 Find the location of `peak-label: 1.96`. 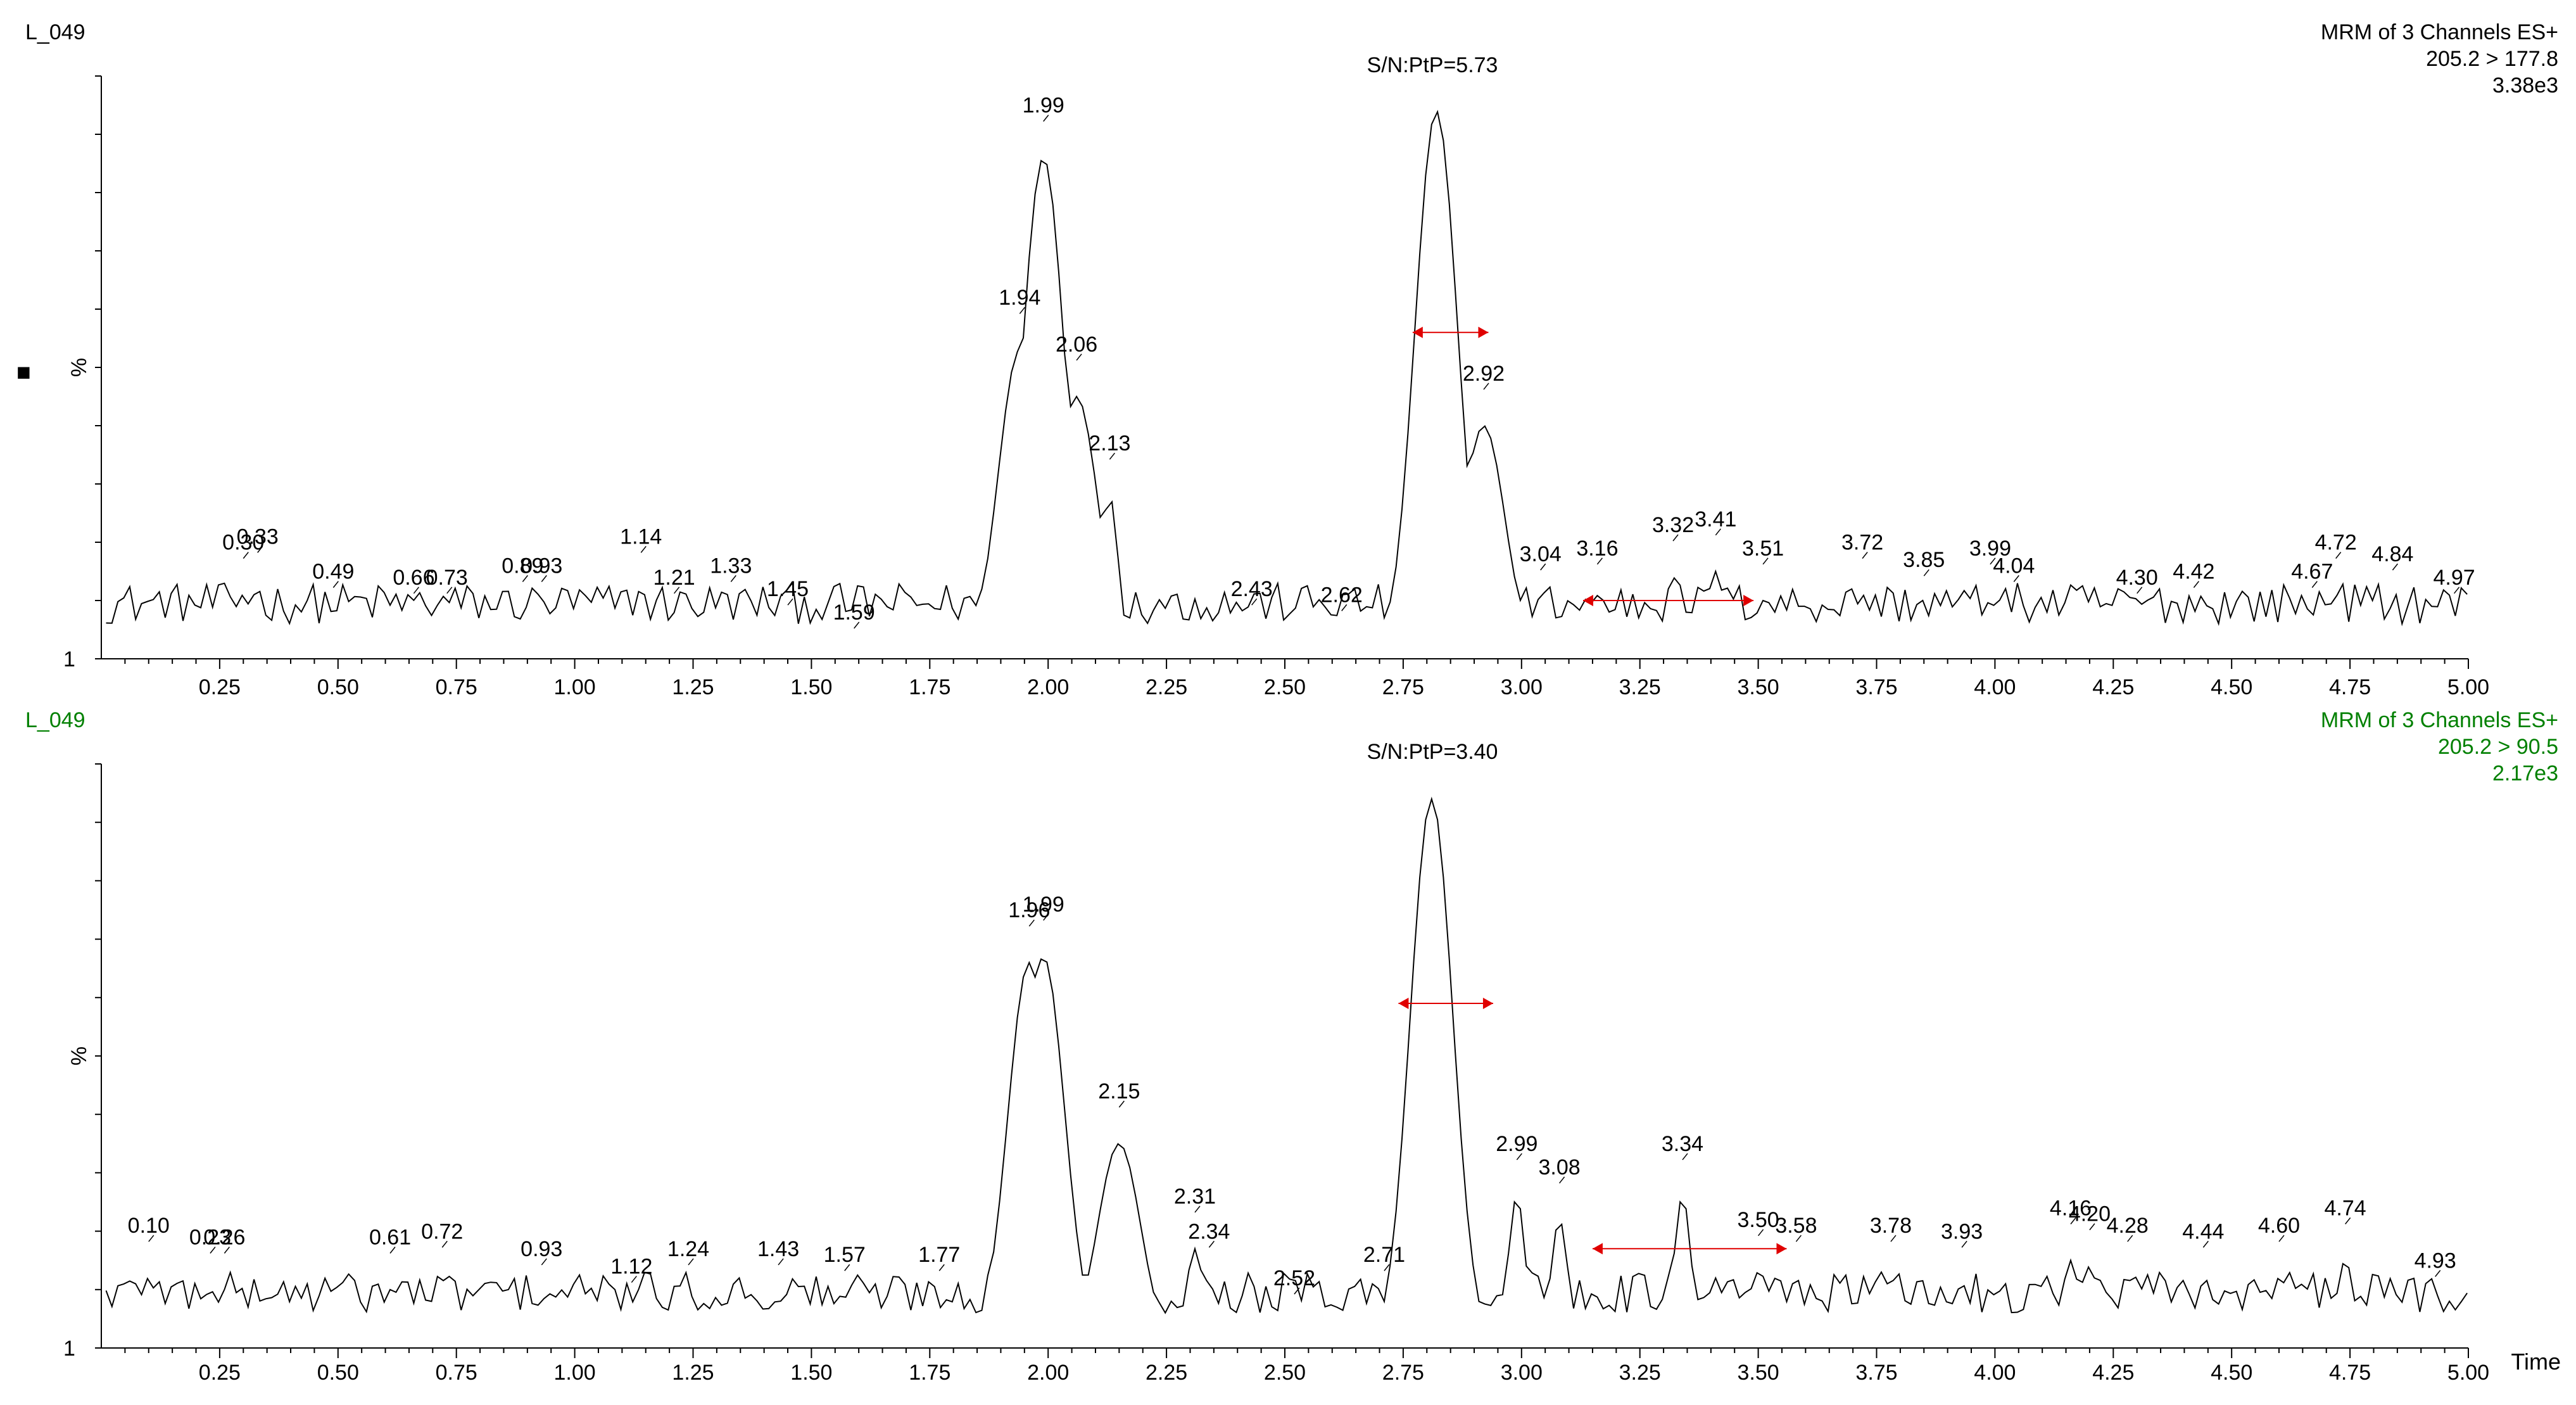

peak-label: 1.96 is located at coordinates (1029, 910).